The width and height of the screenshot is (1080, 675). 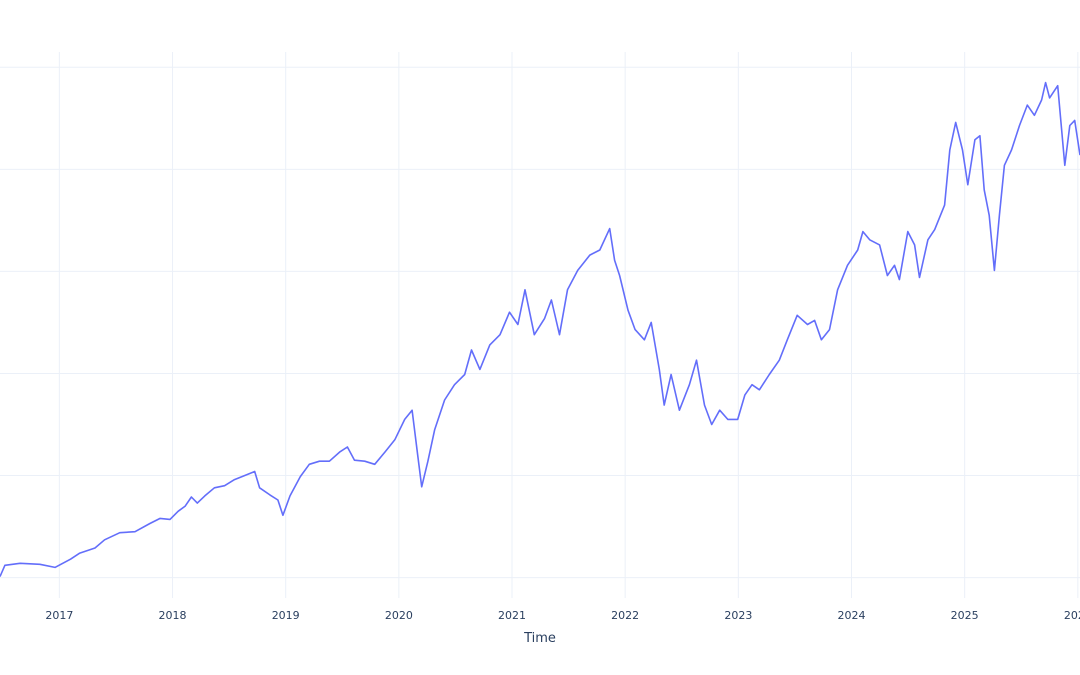 I want to click on x-axis-title: Time, so click(x=539, y=638).